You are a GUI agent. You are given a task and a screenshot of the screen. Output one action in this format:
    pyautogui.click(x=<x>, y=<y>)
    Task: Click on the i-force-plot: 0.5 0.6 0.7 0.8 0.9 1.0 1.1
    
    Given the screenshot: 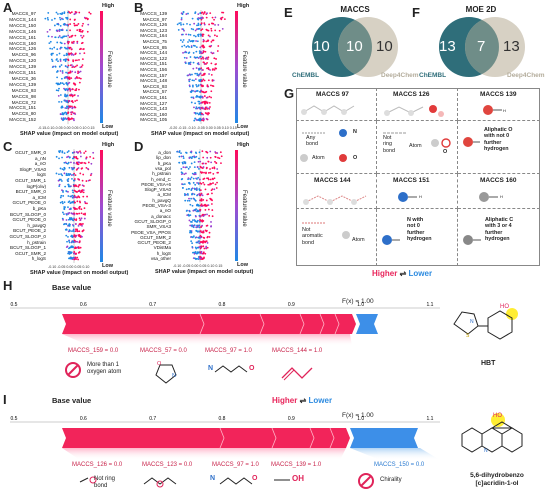 What is the action you would take?
    pyautogui.click(x=225, y=438)
    